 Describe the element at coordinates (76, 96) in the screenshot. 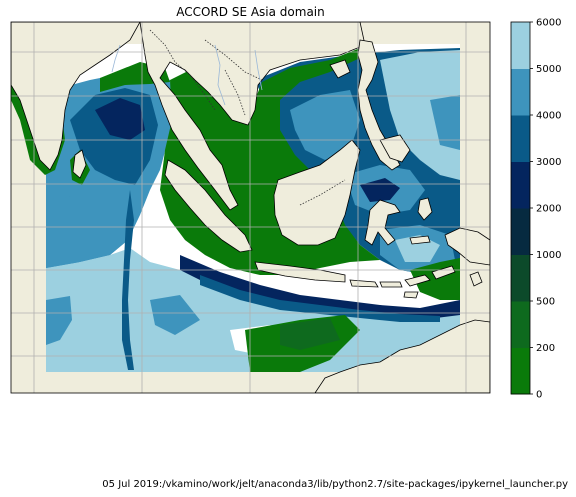

I see `india-land` at that location.